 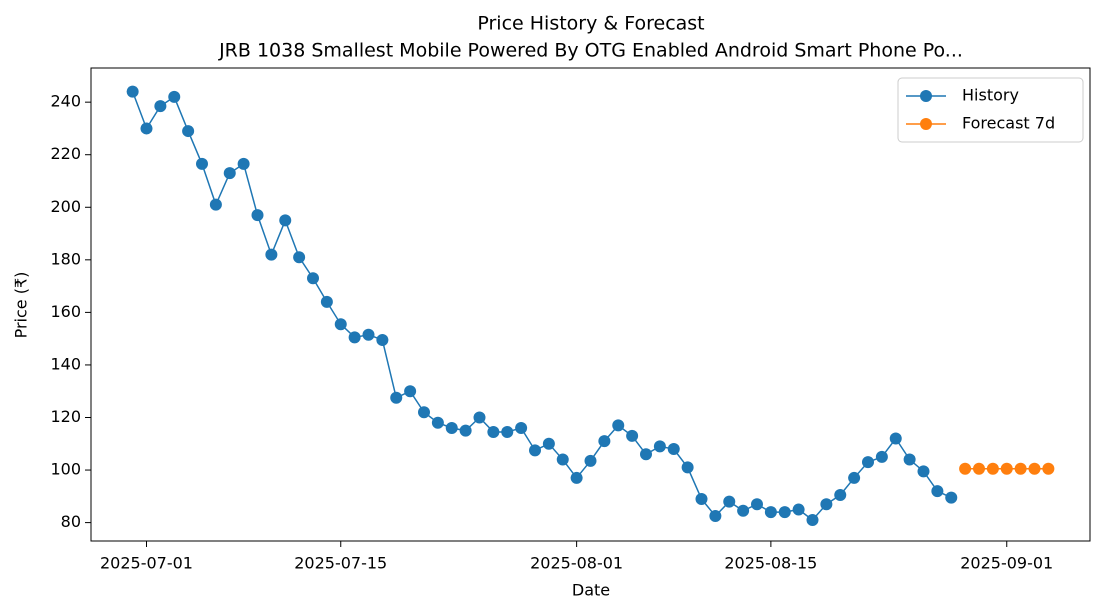 I want to click on y-tick-label: 240, so click(x=65, y=101).